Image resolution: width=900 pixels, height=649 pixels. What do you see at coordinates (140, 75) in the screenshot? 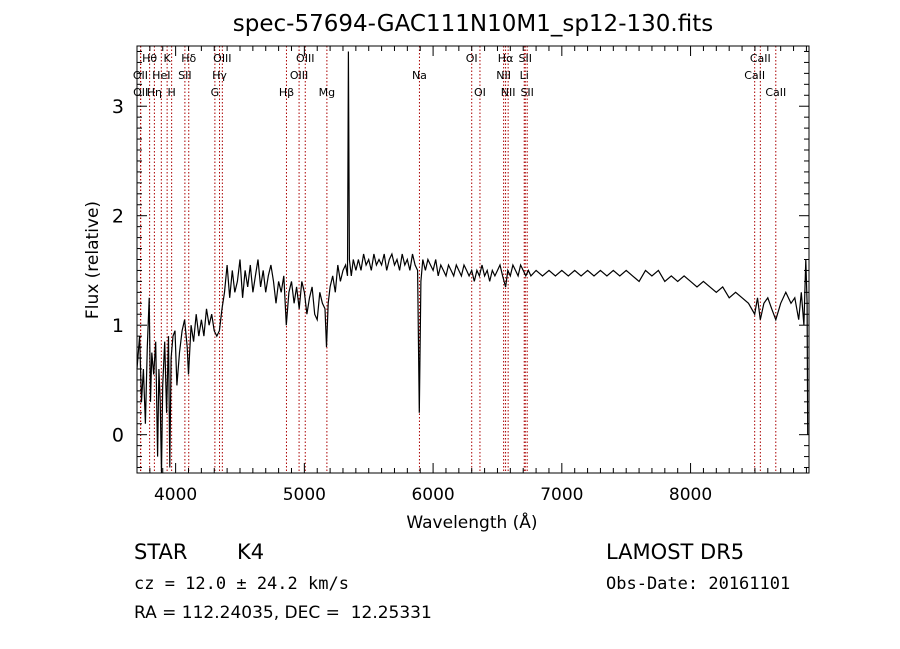
I see `line-marker-label-1: OII` at bounding box center [140, 75].